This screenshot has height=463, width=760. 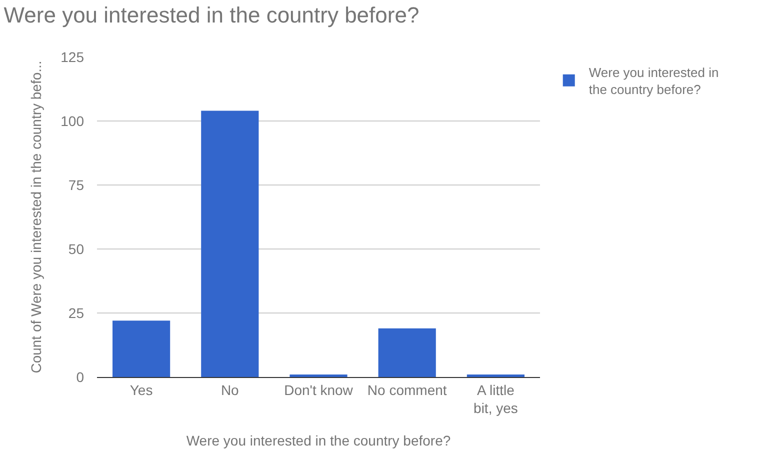 What do you see at coordinates (407, 390) in the screenshot?
I see `x-tick-label: No comment` at bounding box center [407, 390].